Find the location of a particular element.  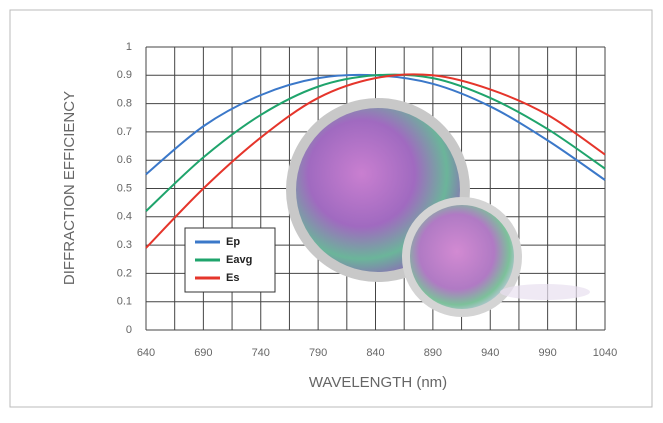

legend-label: Ep is located at coordinates (233, 242).